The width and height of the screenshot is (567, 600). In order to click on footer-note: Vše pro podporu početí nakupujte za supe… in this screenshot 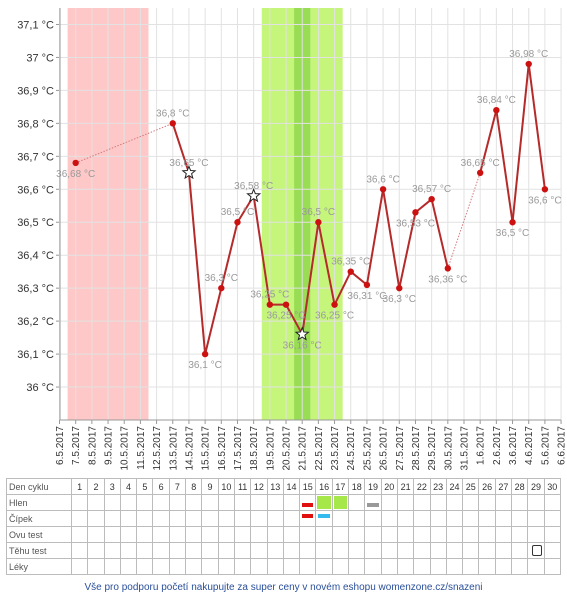, I will do `click(283, 587)`.